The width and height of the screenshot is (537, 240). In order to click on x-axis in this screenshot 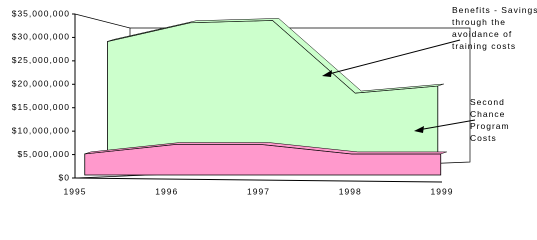, I will do `click(258, 180)`.